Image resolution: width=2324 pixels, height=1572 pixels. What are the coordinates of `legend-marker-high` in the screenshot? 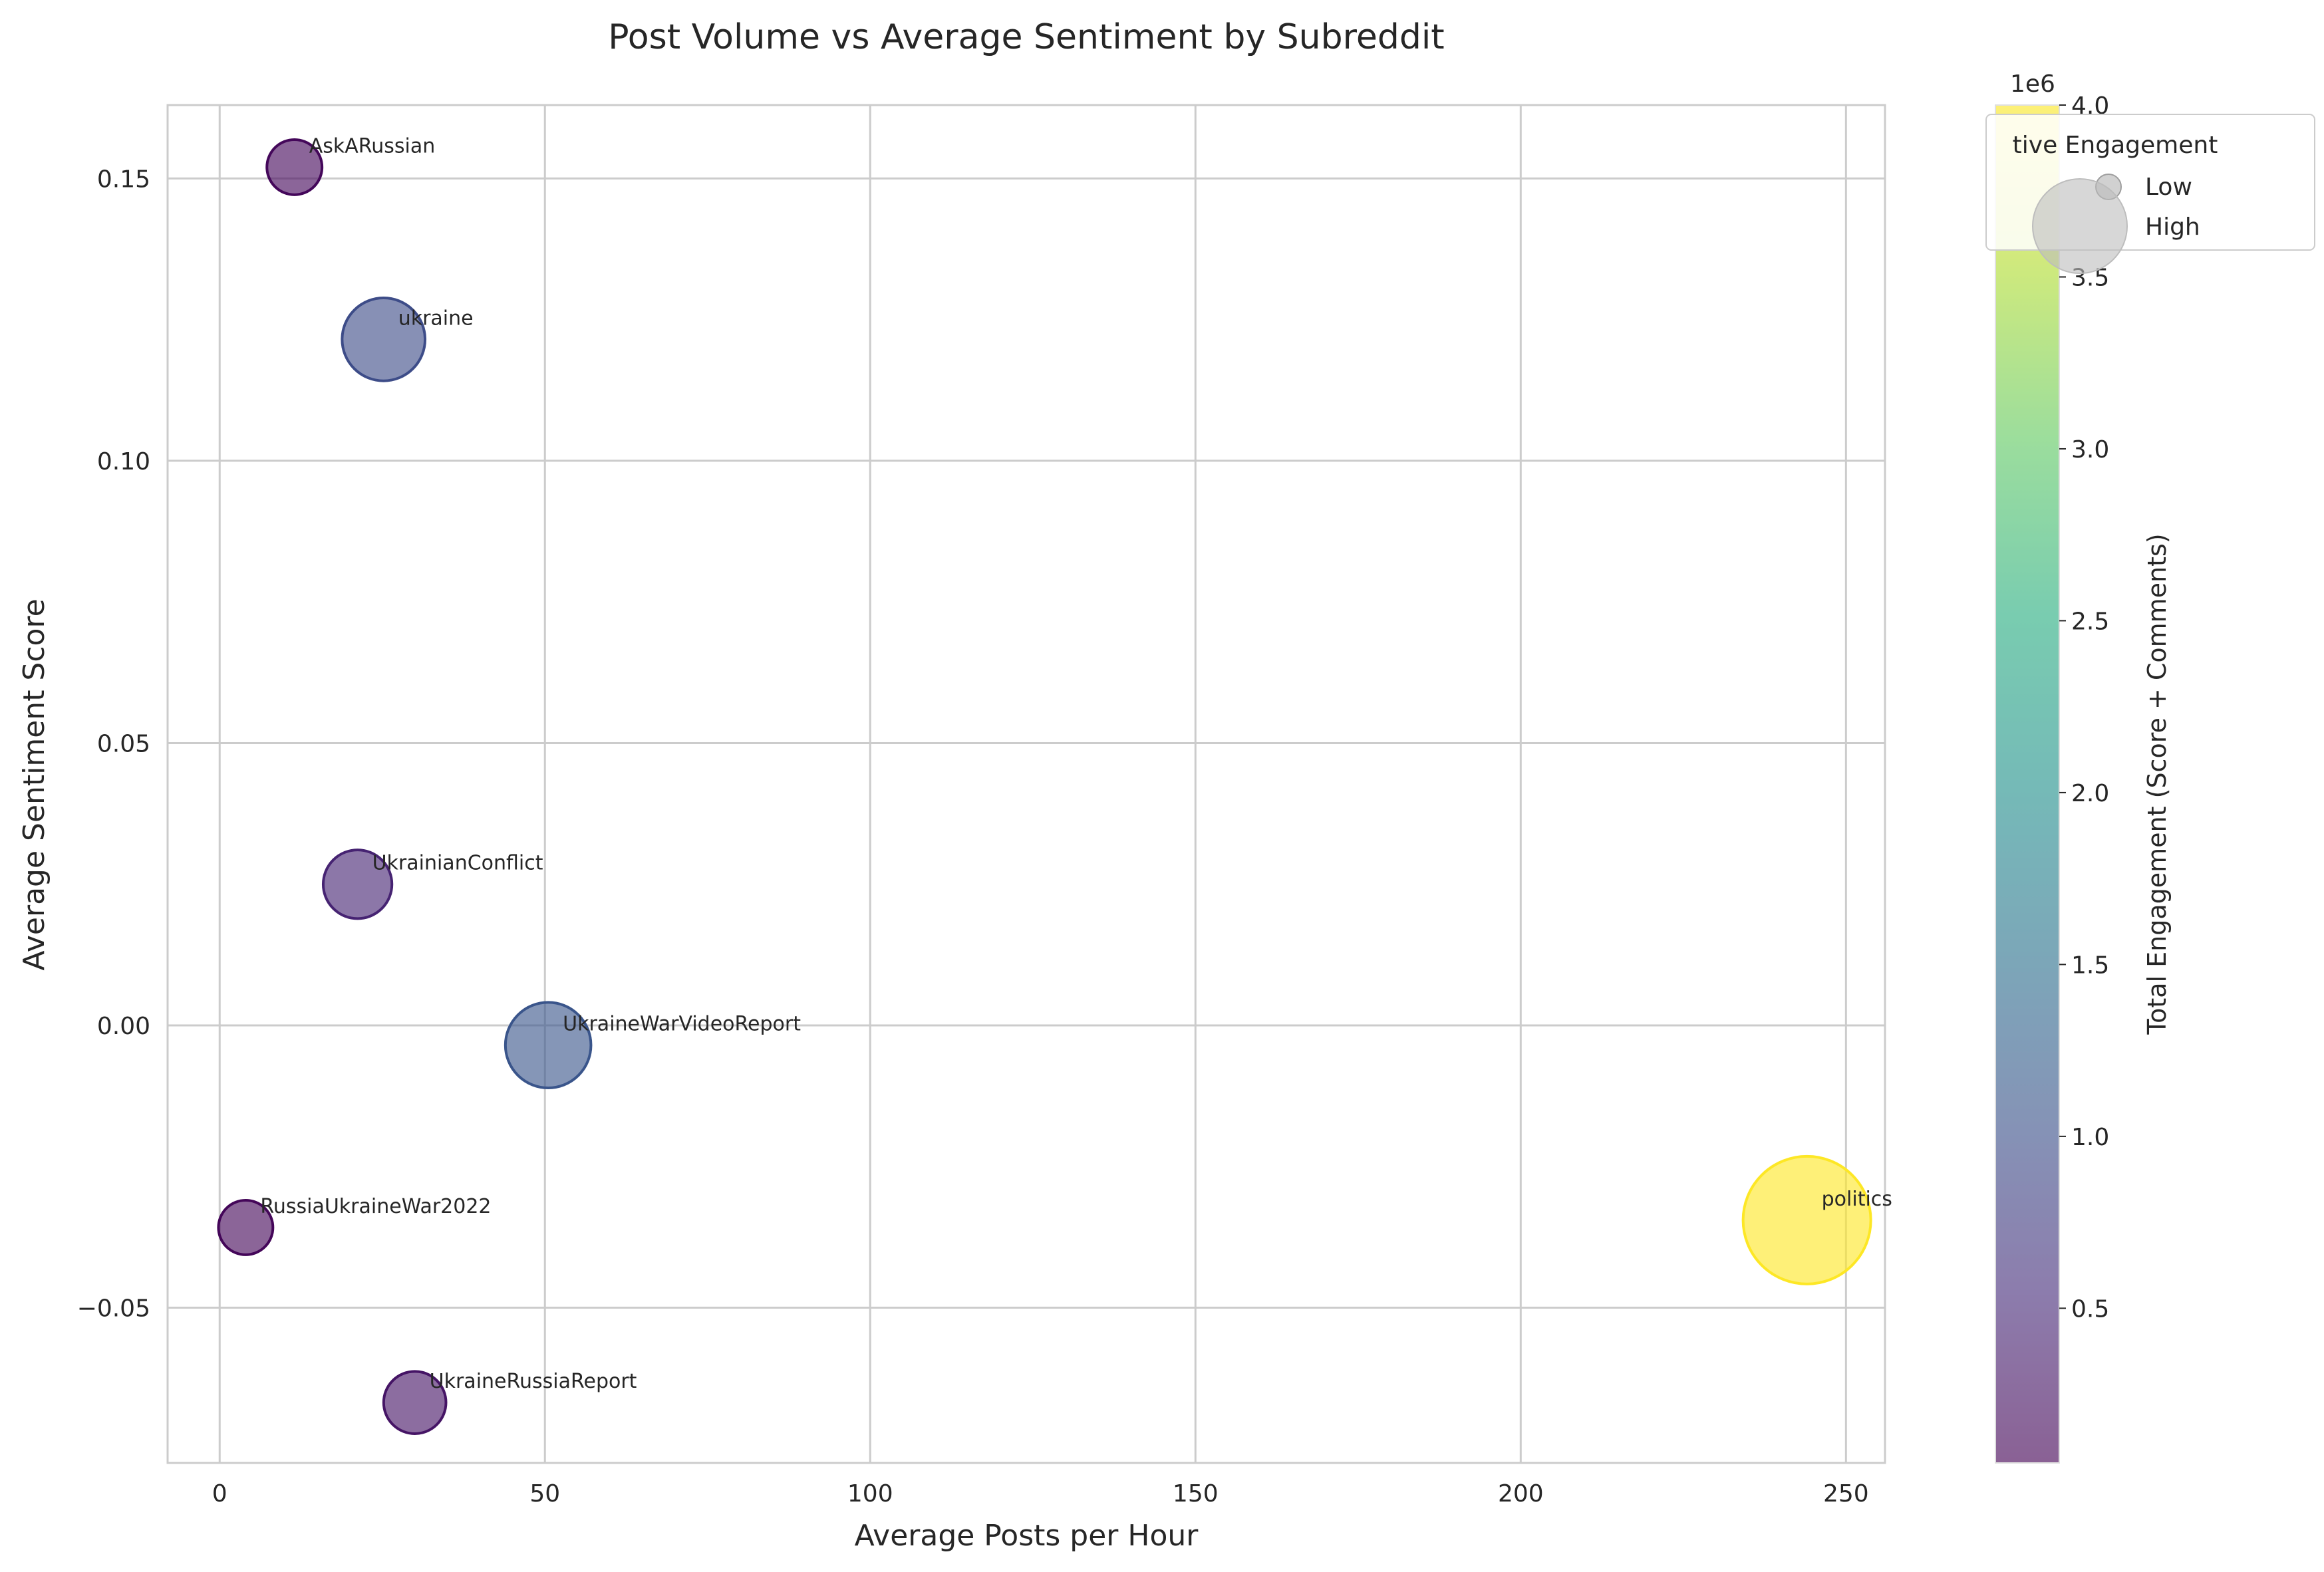 It's located at (2080, 226).